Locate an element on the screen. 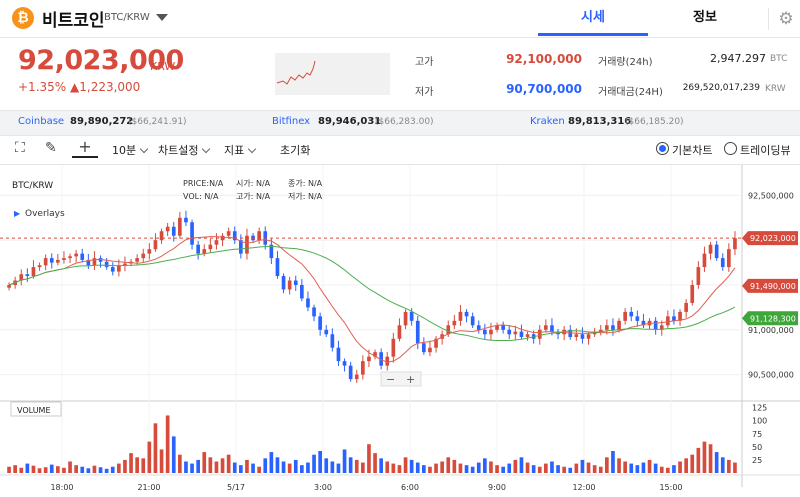 Image resolution: width=800 pixels, height=497 pixels. app-header is located at coordinates (400, 19).